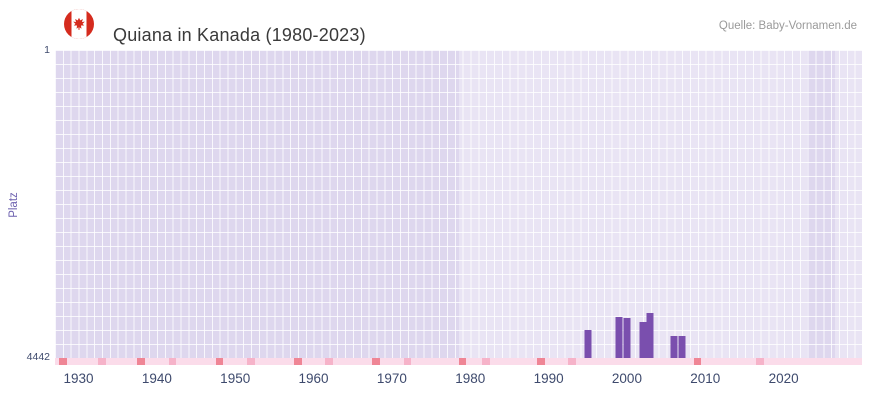 Image resolution: width=873 pixels, height=402 pixels. What do you see at coordinates (391, 378) in the screenshot?
I see `x-tick-label: 1970` at bounding box center [391, 378].